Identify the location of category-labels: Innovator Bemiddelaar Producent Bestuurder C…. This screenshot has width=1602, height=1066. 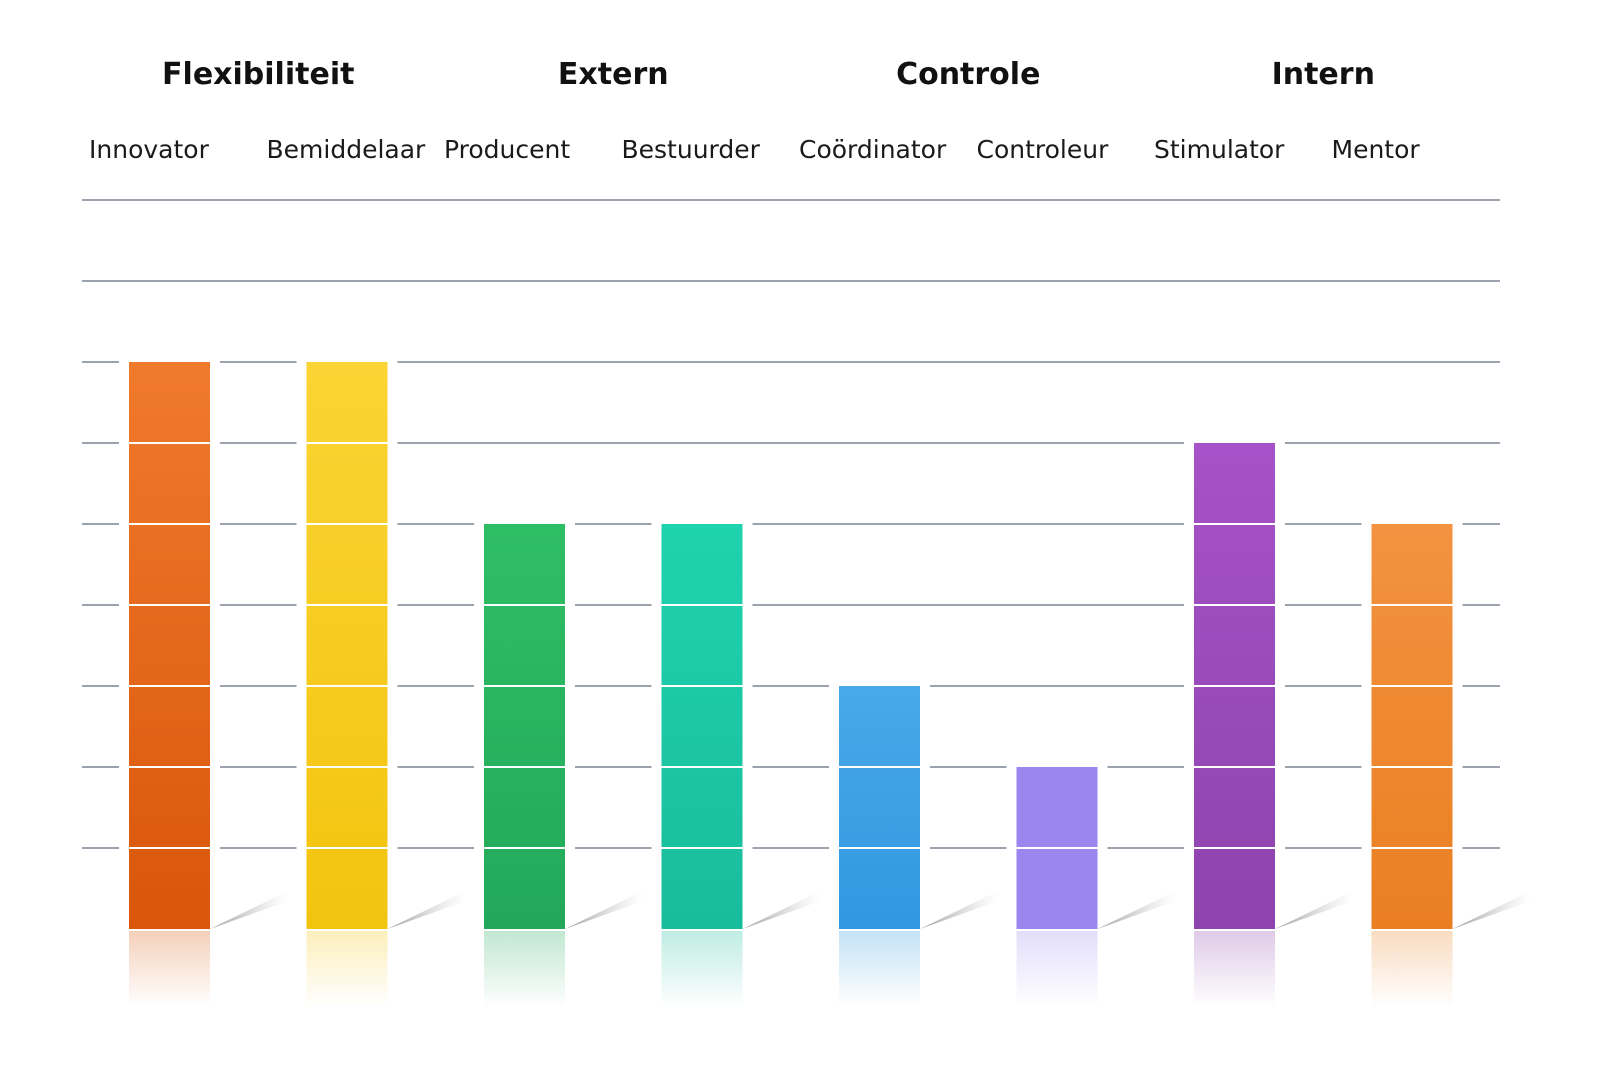
(754, 149).